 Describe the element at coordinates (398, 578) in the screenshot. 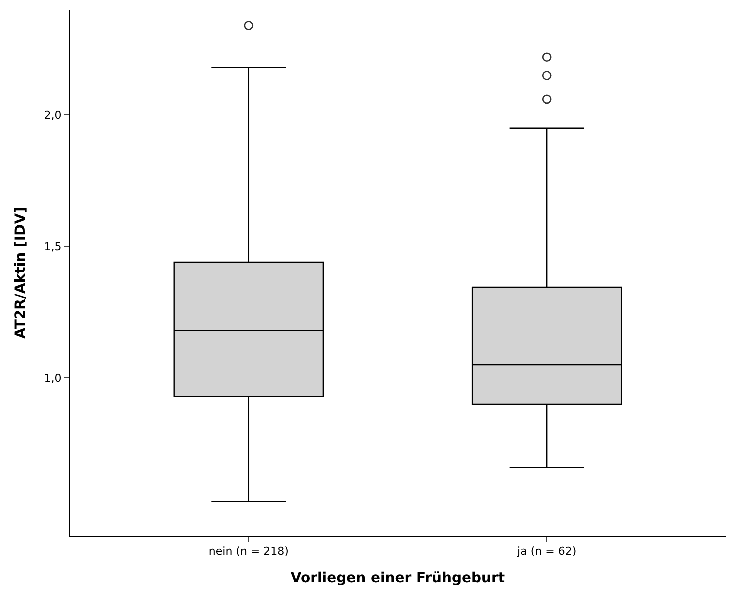

I see `x-axis-title: Vorliegen einer Frühgeburt` at that location.